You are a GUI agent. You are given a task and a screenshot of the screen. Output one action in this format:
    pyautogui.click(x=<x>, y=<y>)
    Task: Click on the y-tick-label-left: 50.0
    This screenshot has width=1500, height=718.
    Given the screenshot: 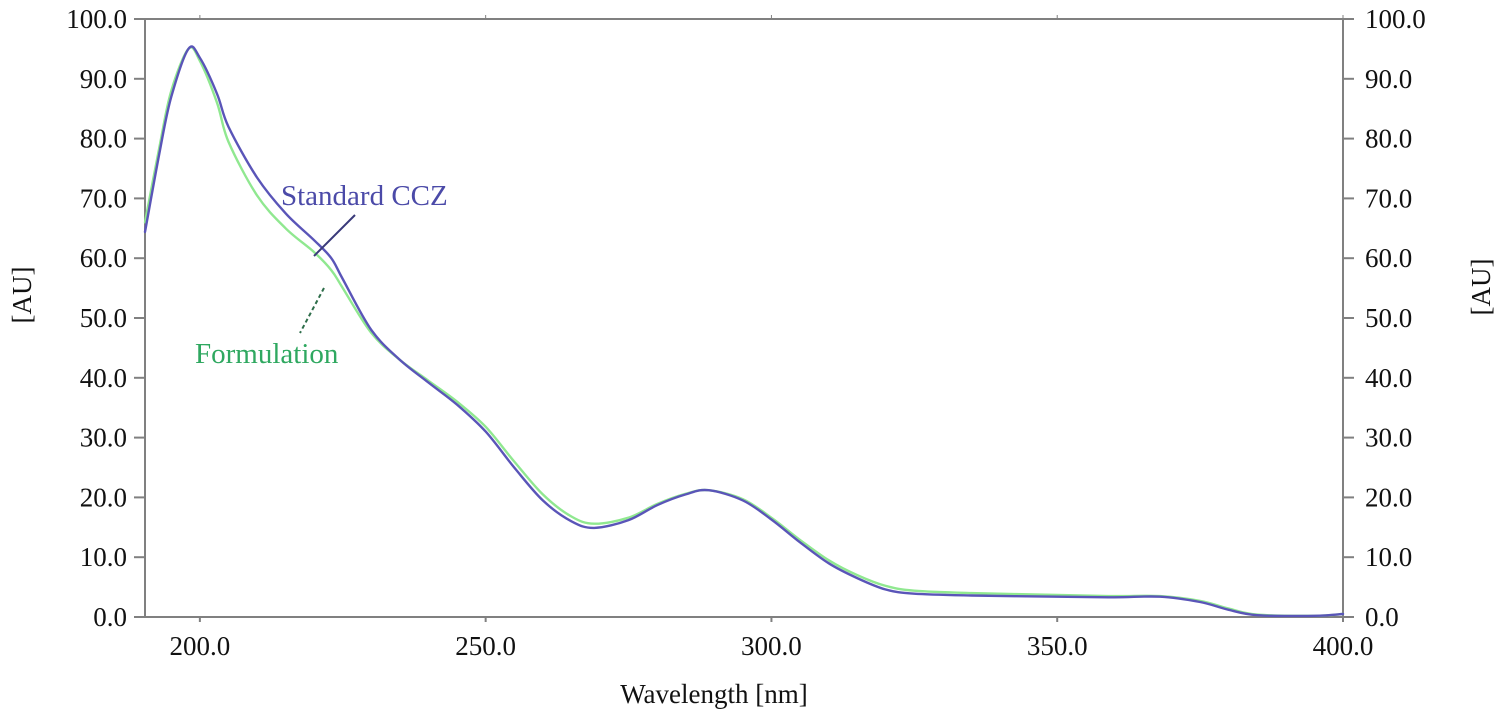 What is the action you would take?
    pyautogui.click(x=103, y=318)
    